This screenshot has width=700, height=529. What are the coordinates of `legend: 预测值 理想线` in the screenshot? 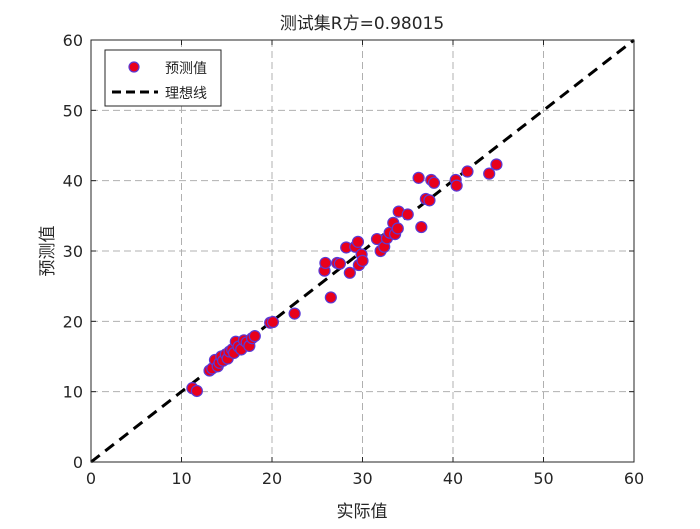 It's located at (163, 78).